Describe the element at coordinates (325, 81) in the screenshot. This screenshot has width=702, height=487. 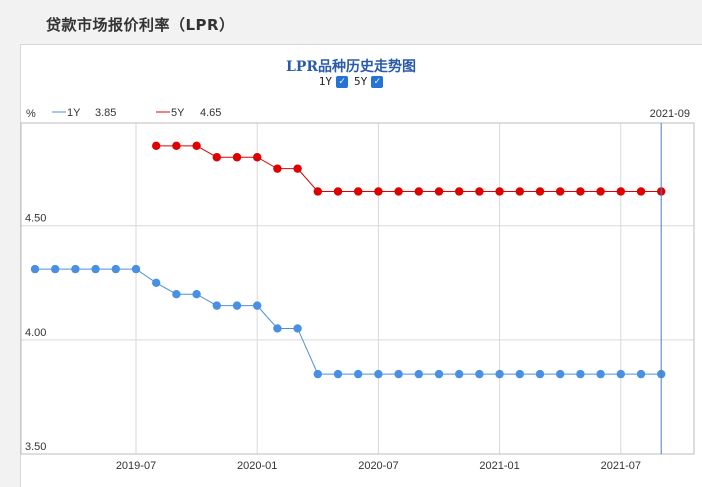
I see `toggle-1y-label: 1Y` at that location.